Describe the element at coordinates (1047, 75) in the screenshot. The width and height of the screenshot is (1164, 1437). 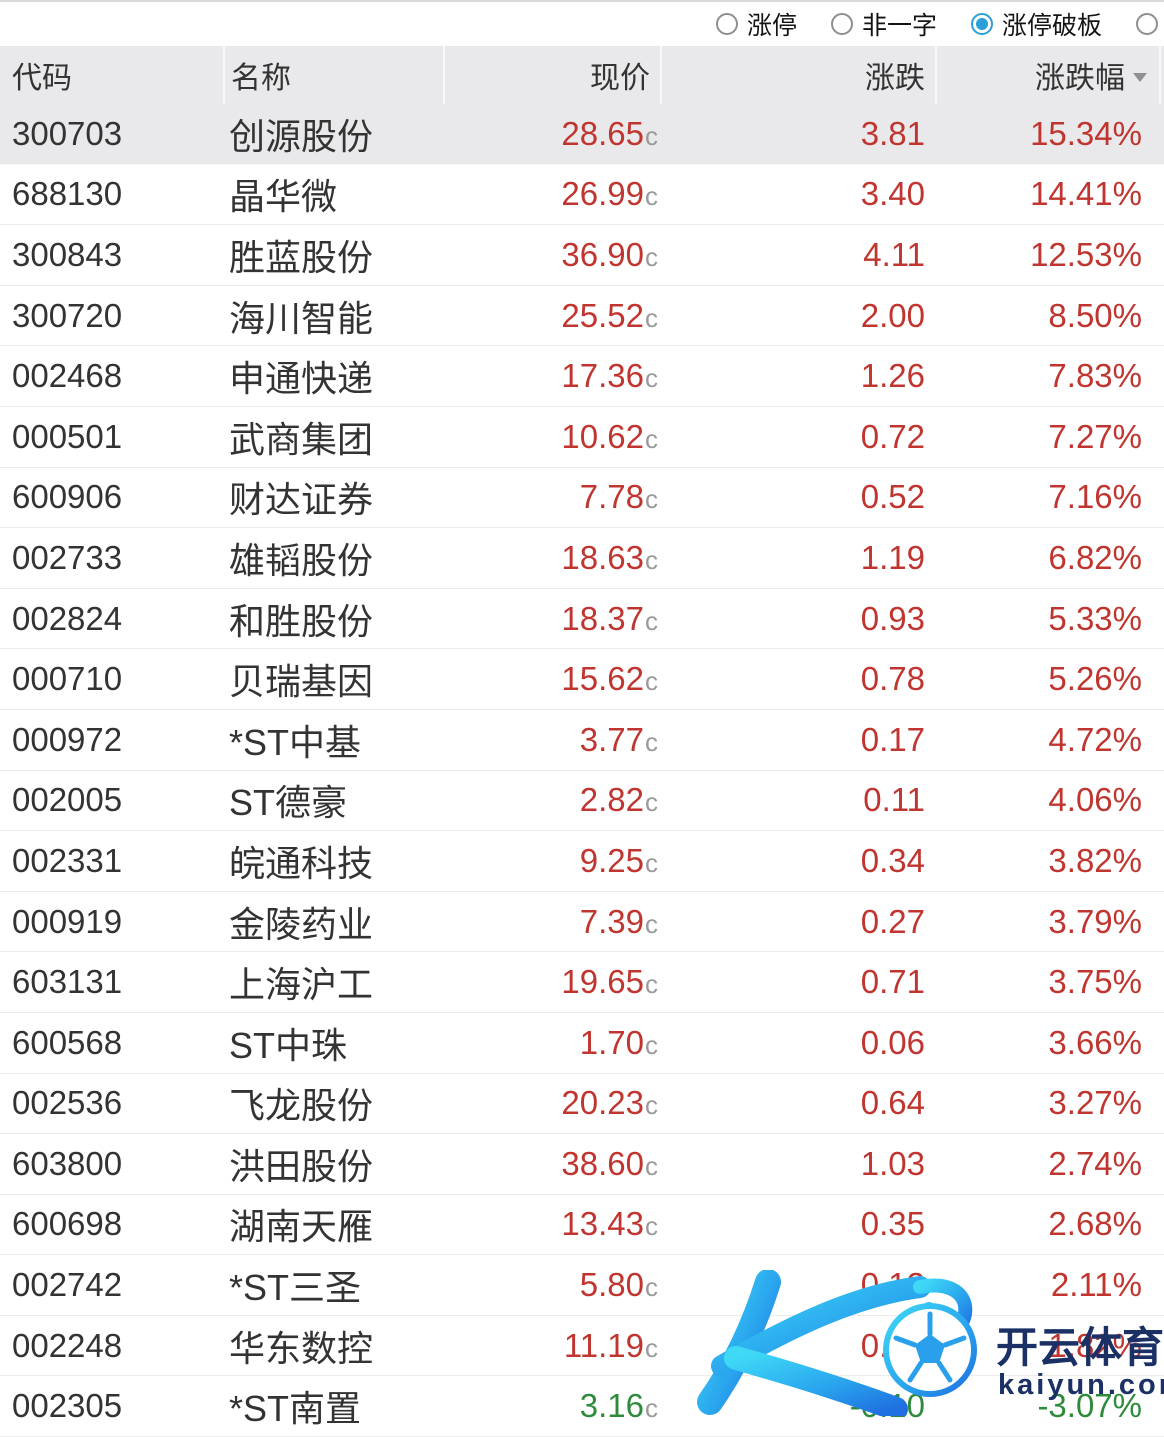
I see `column-header-change-pct: 涨跌幅` at that location.